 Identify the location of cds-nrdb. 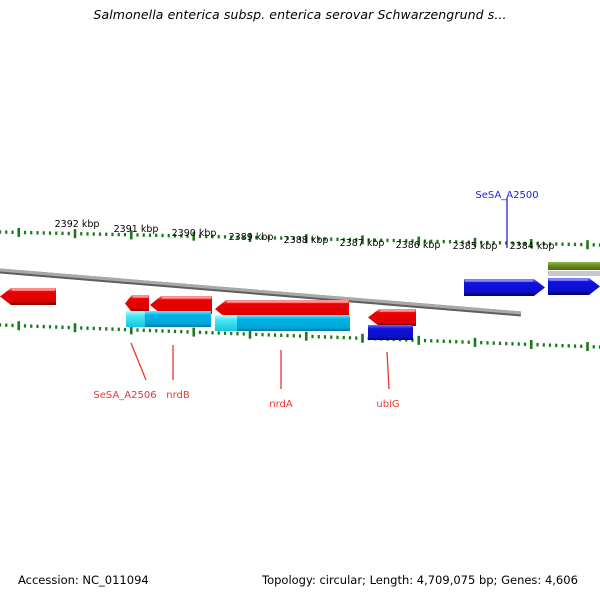
(168, 319).